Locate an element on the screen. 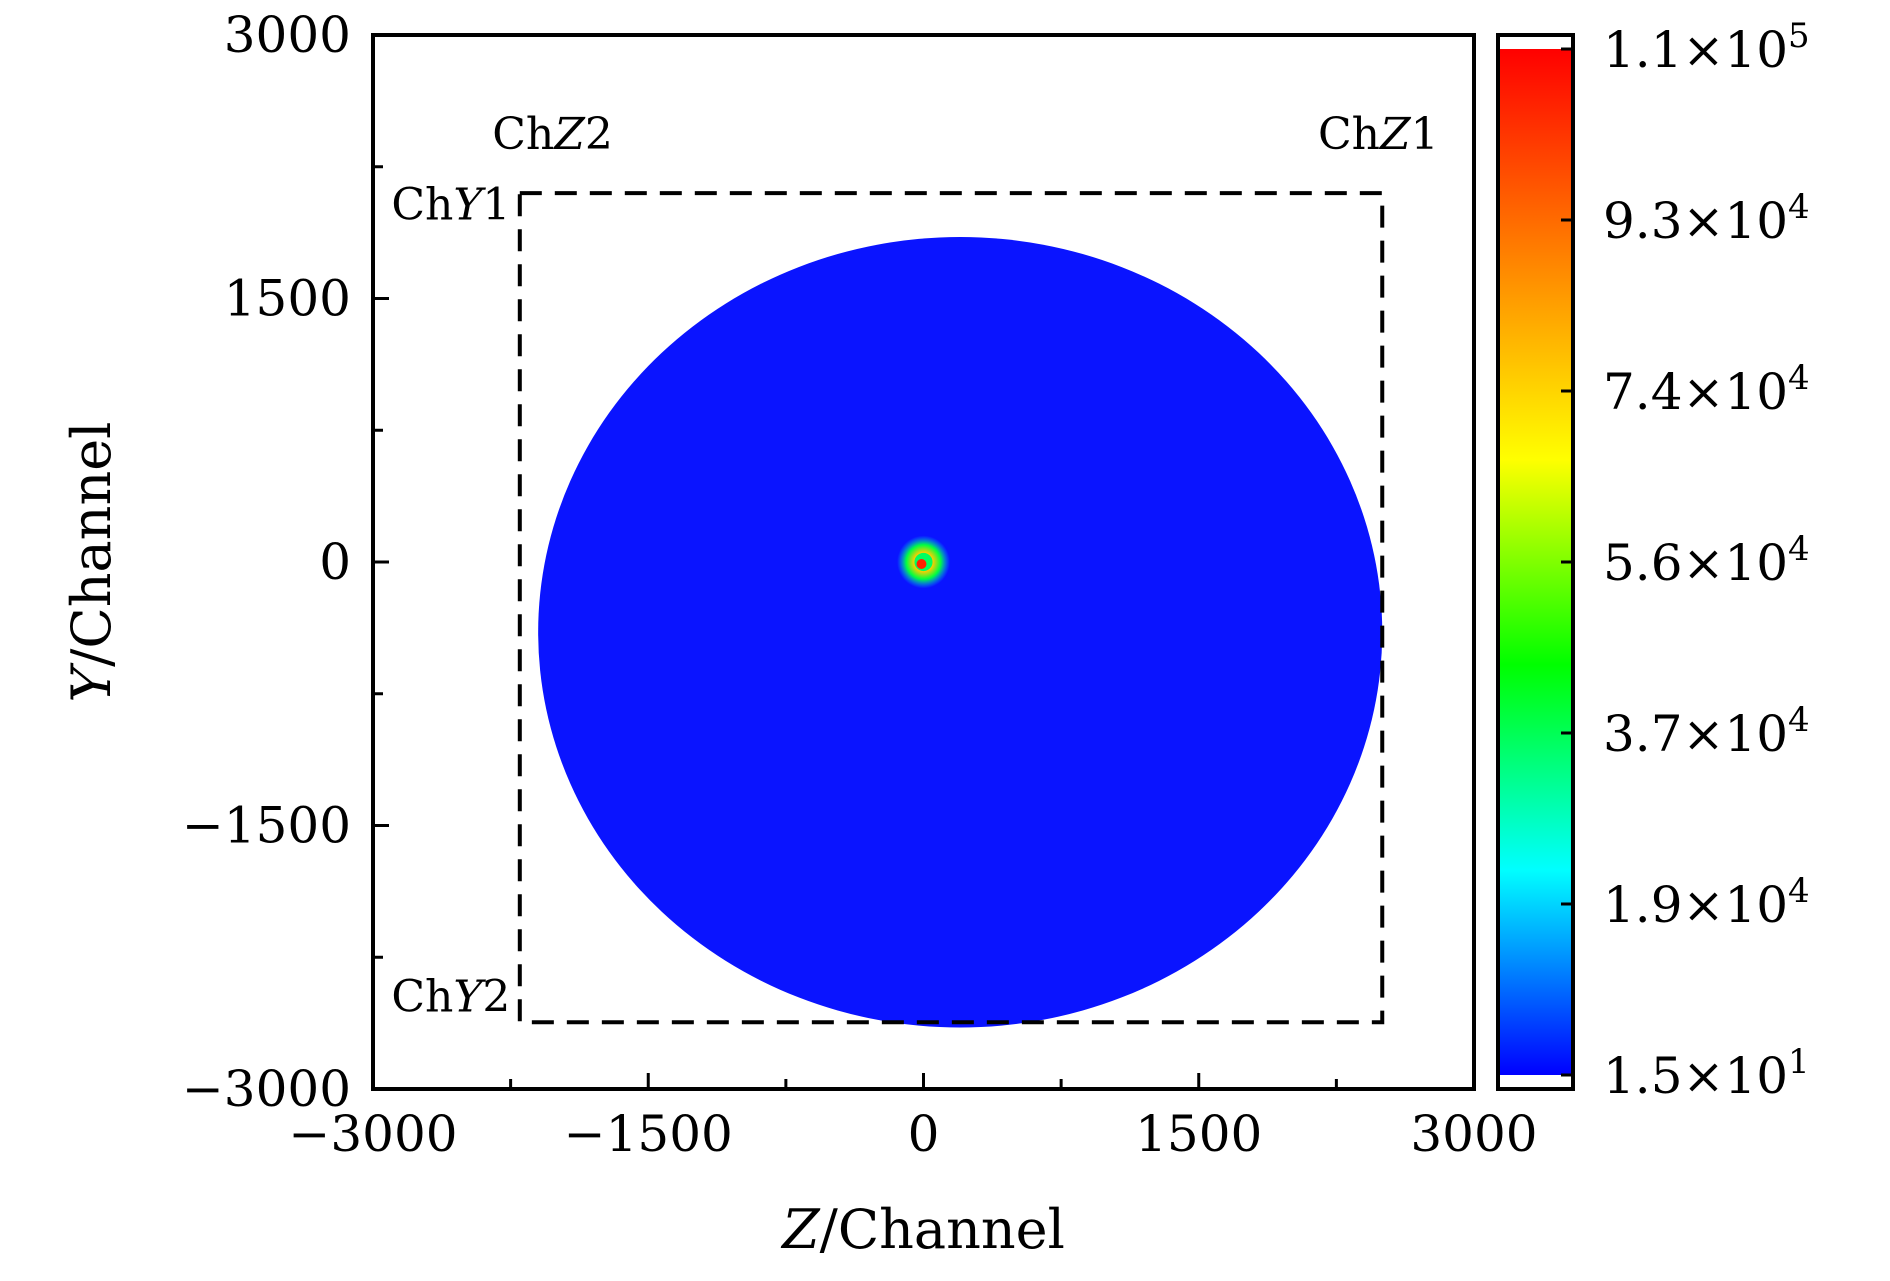  y-tick-label: 3000 is located at coordinates (287, 35).